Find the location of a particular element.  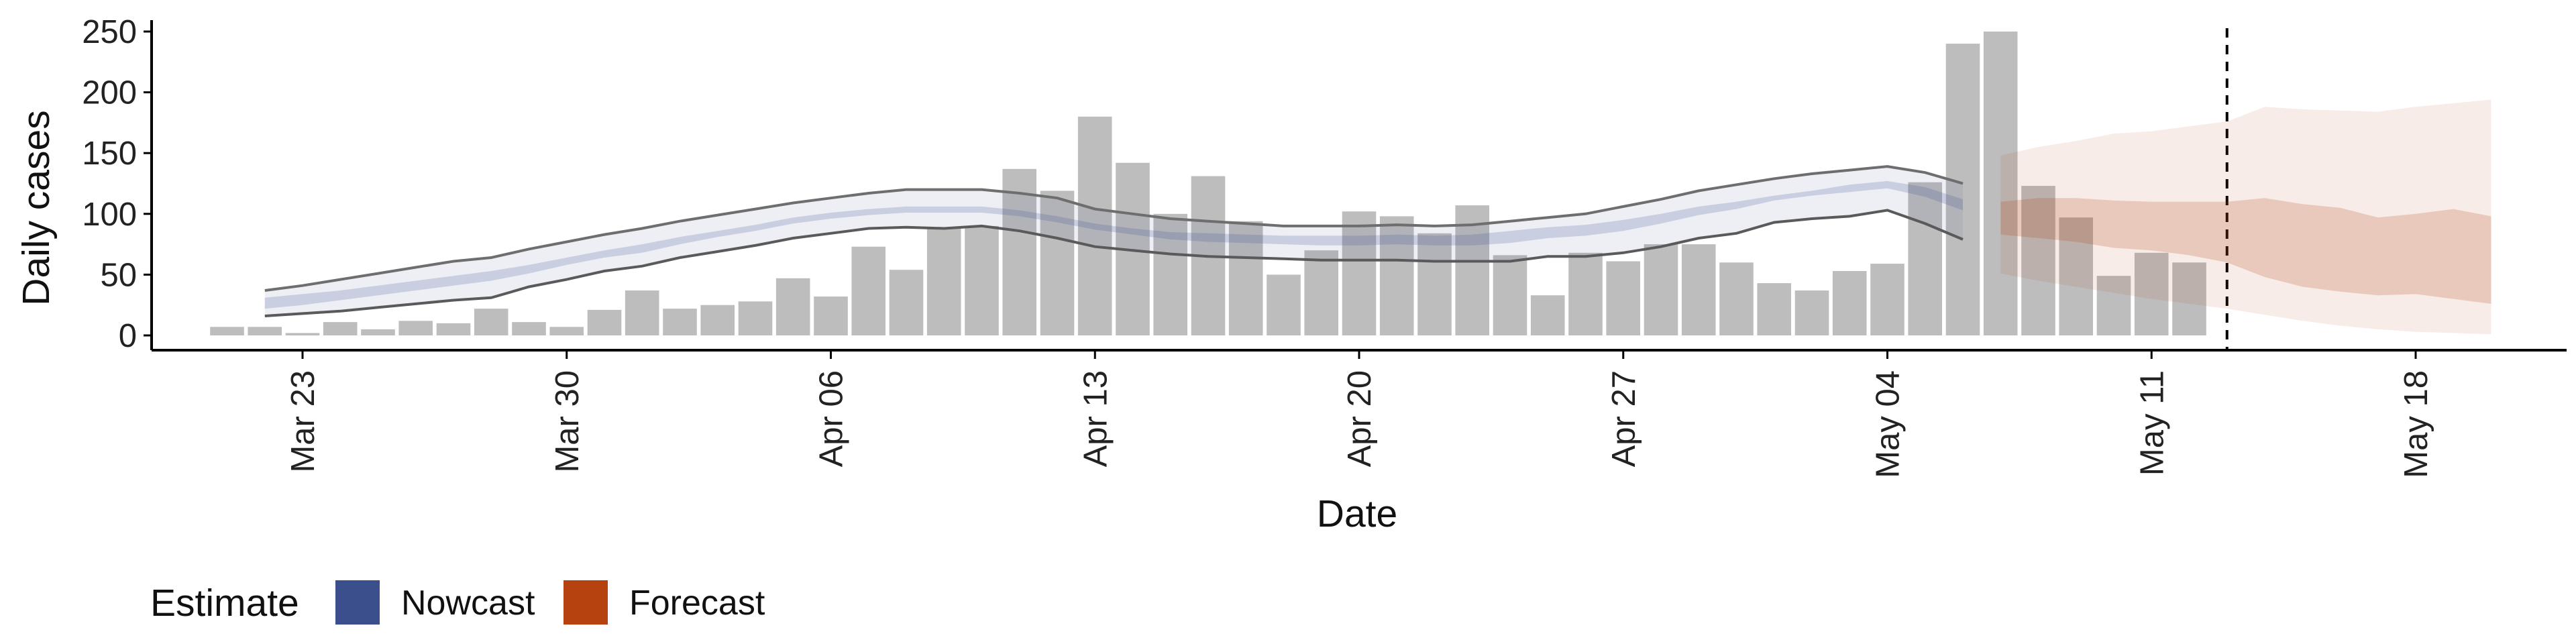

x-tick-label-8: May 18 is located at coordinates (2416, 424).